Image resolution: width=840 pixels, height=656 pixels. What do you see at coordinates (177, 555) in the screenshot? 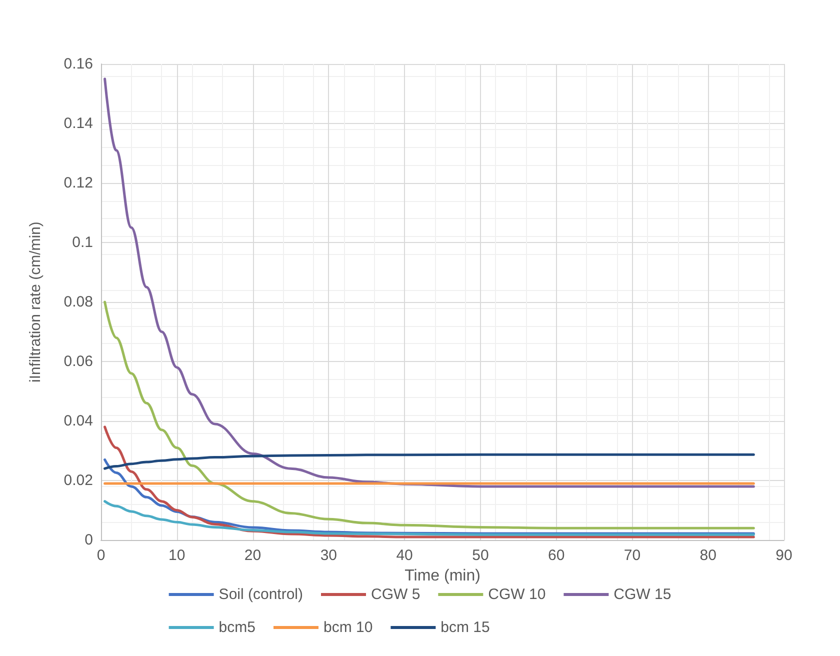
I see `x-tick-label: 10` at bounding box center [177, 555].